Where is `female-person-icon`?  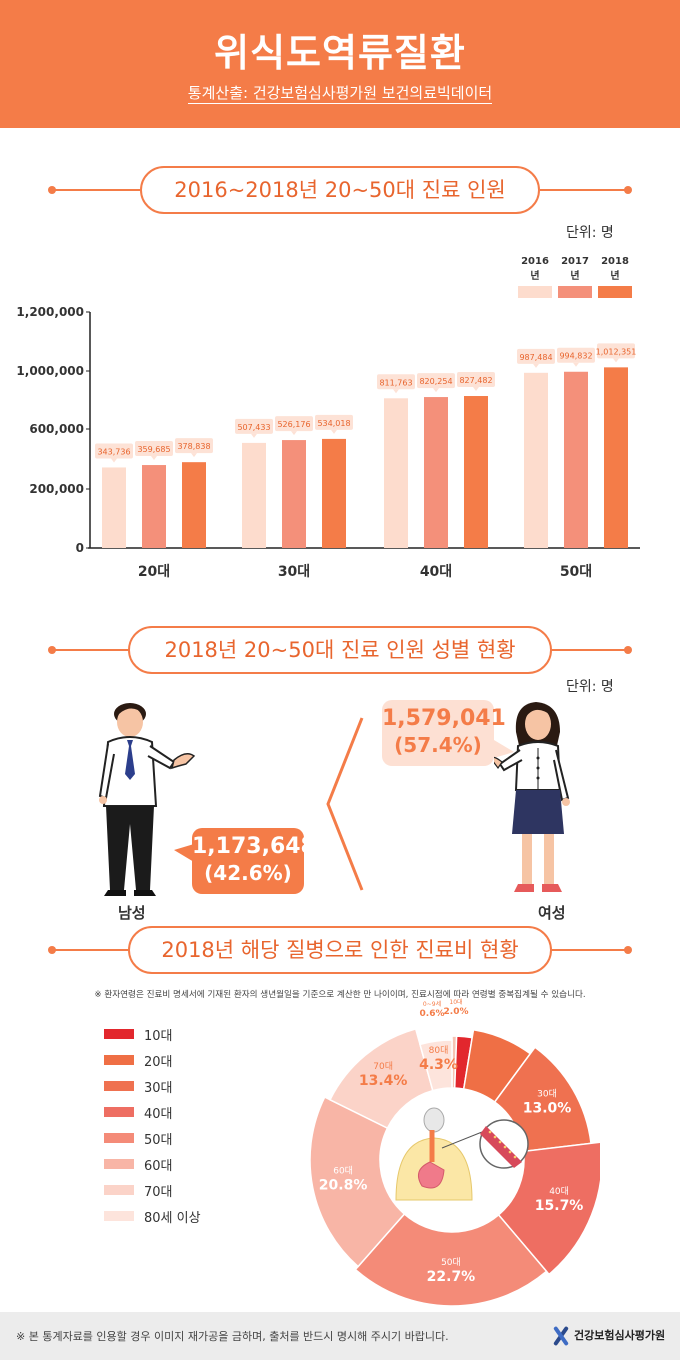
female-person-icon is located at coordinates (532, 797).